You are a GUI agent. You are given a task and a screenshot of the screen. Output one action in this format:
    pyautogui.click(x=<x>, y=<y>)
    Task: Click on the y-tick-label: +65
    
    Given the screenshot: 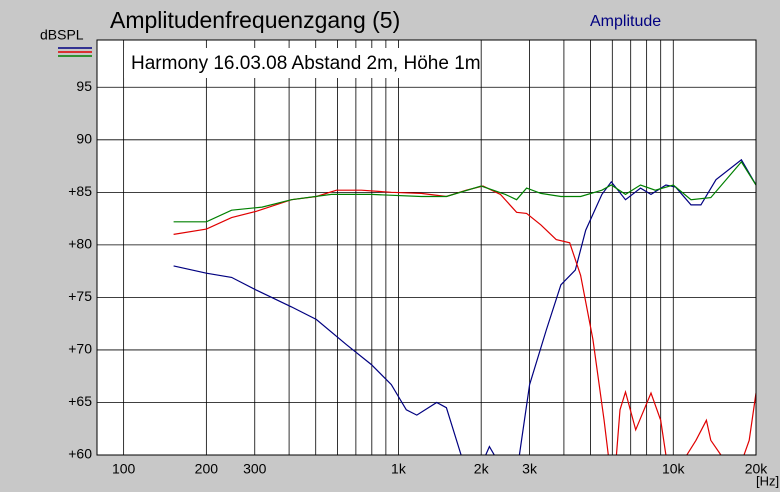 What is the action you would take?
    pyautogui.click(x=80, y=401)
    